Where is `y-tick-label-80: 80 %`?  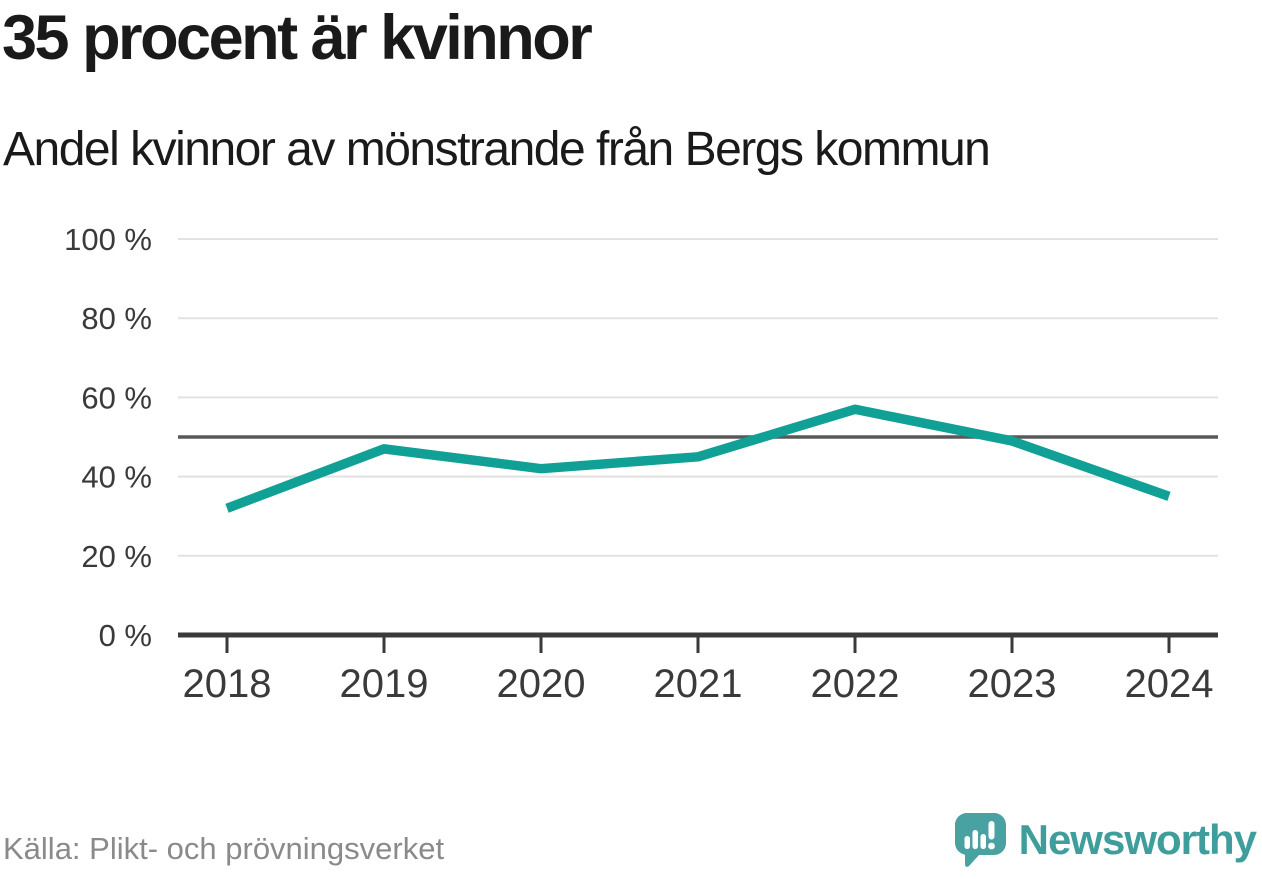 y-tick-label-80: 80 % is located at coordinates (116, 318).